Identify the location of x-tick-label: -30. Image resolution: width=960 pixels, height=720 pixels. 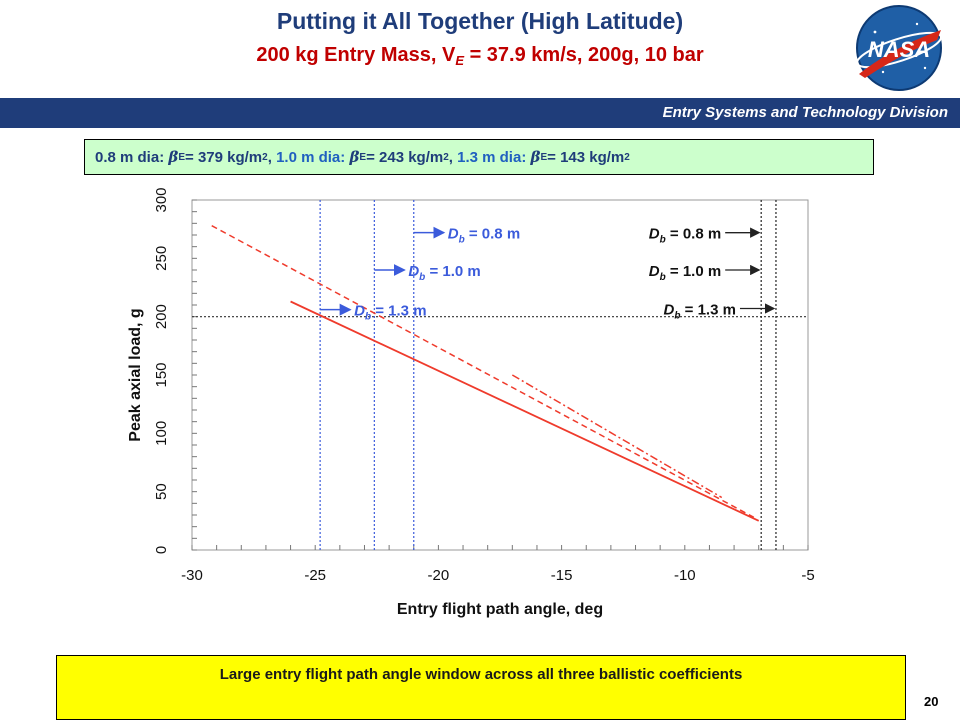
(192, 575).